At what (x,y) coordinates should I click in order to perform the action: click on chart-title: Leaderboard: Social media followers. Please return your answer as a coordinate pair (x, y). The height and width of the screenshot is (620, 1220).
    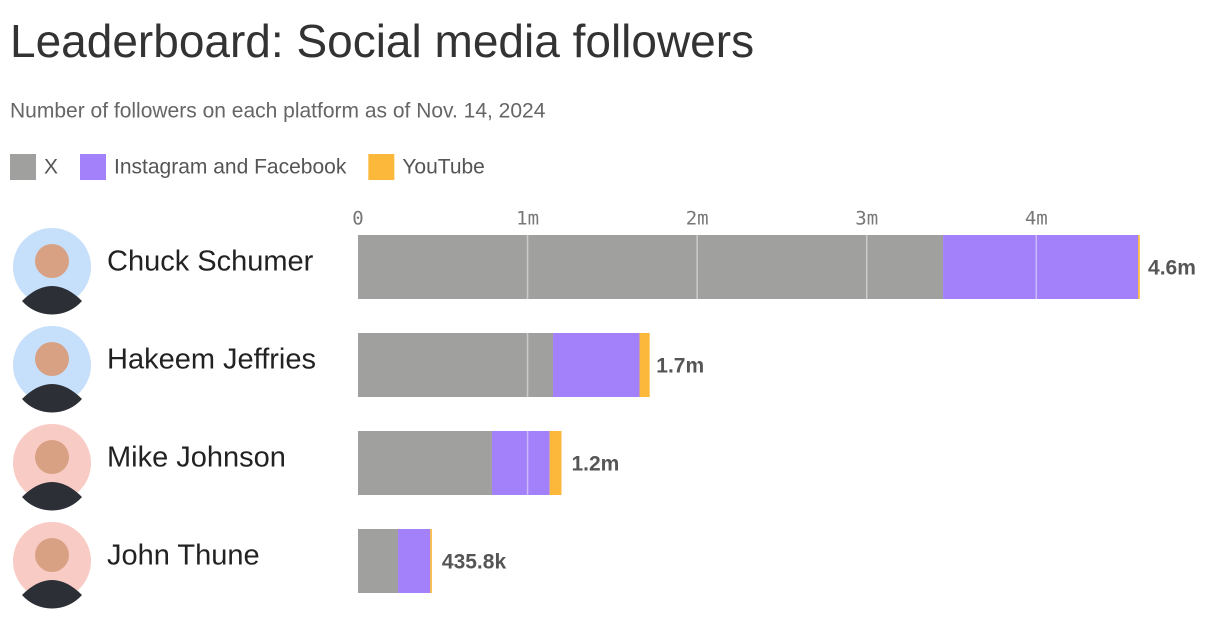
    Looking at the image, I should click on (382, 41).